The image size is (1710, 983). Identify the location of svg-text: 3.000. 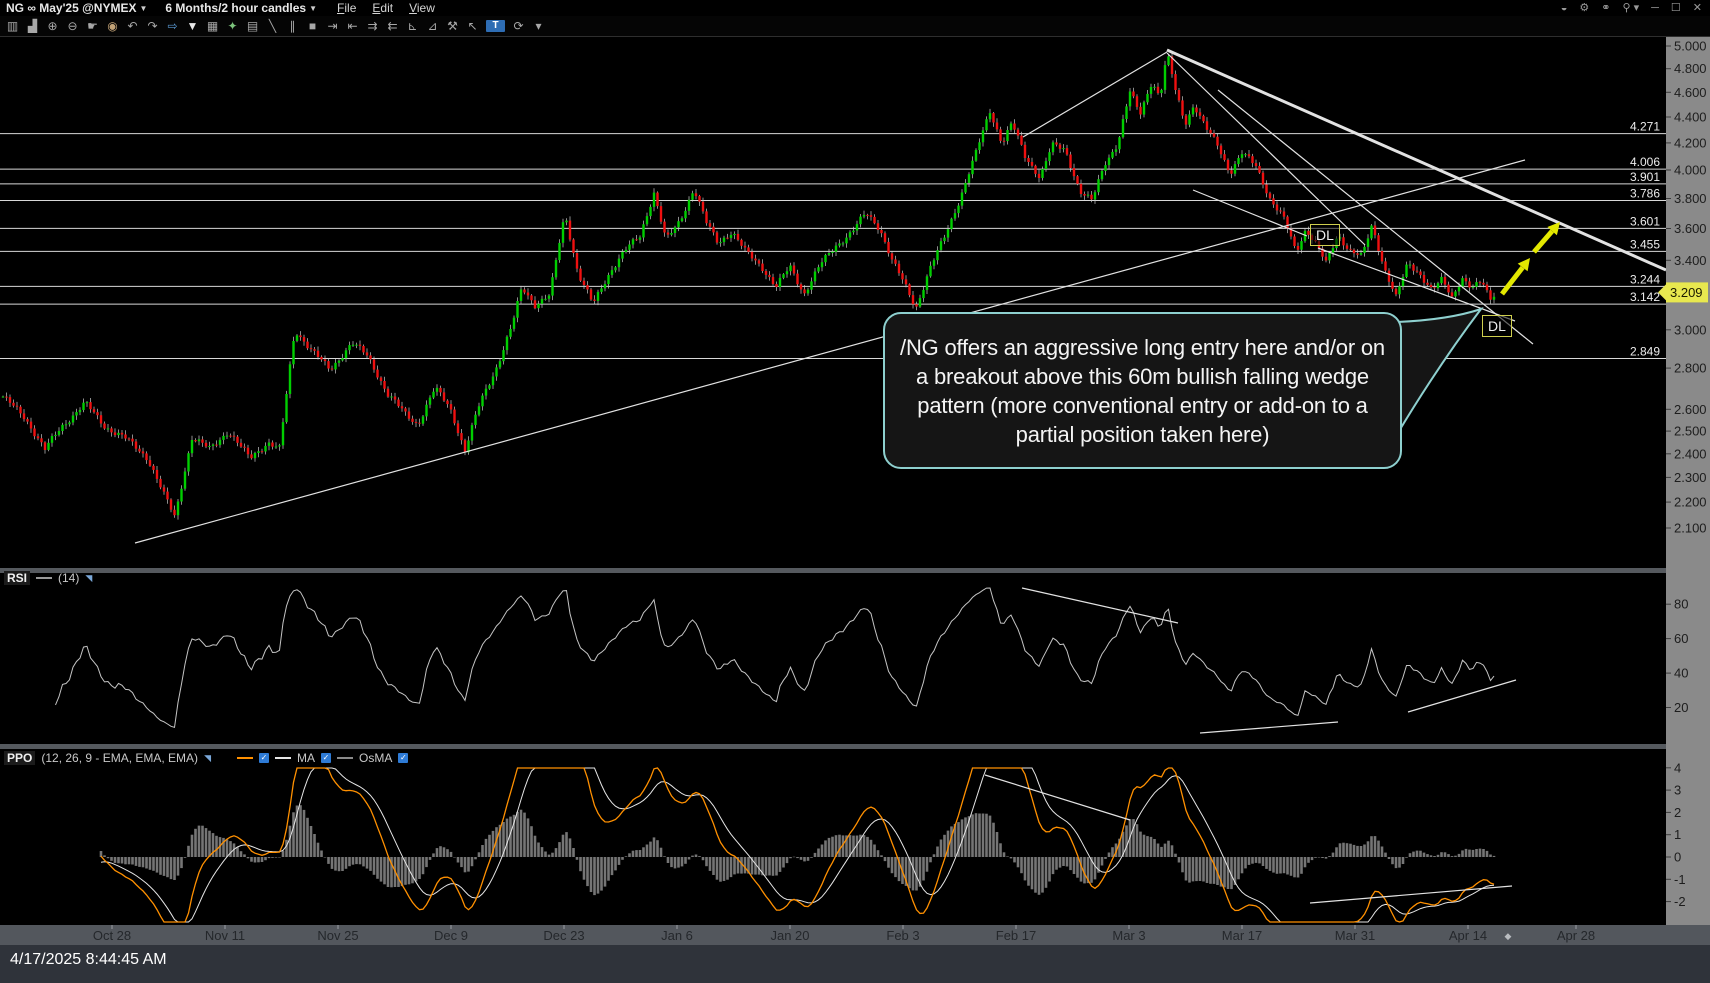
(1690, 329).